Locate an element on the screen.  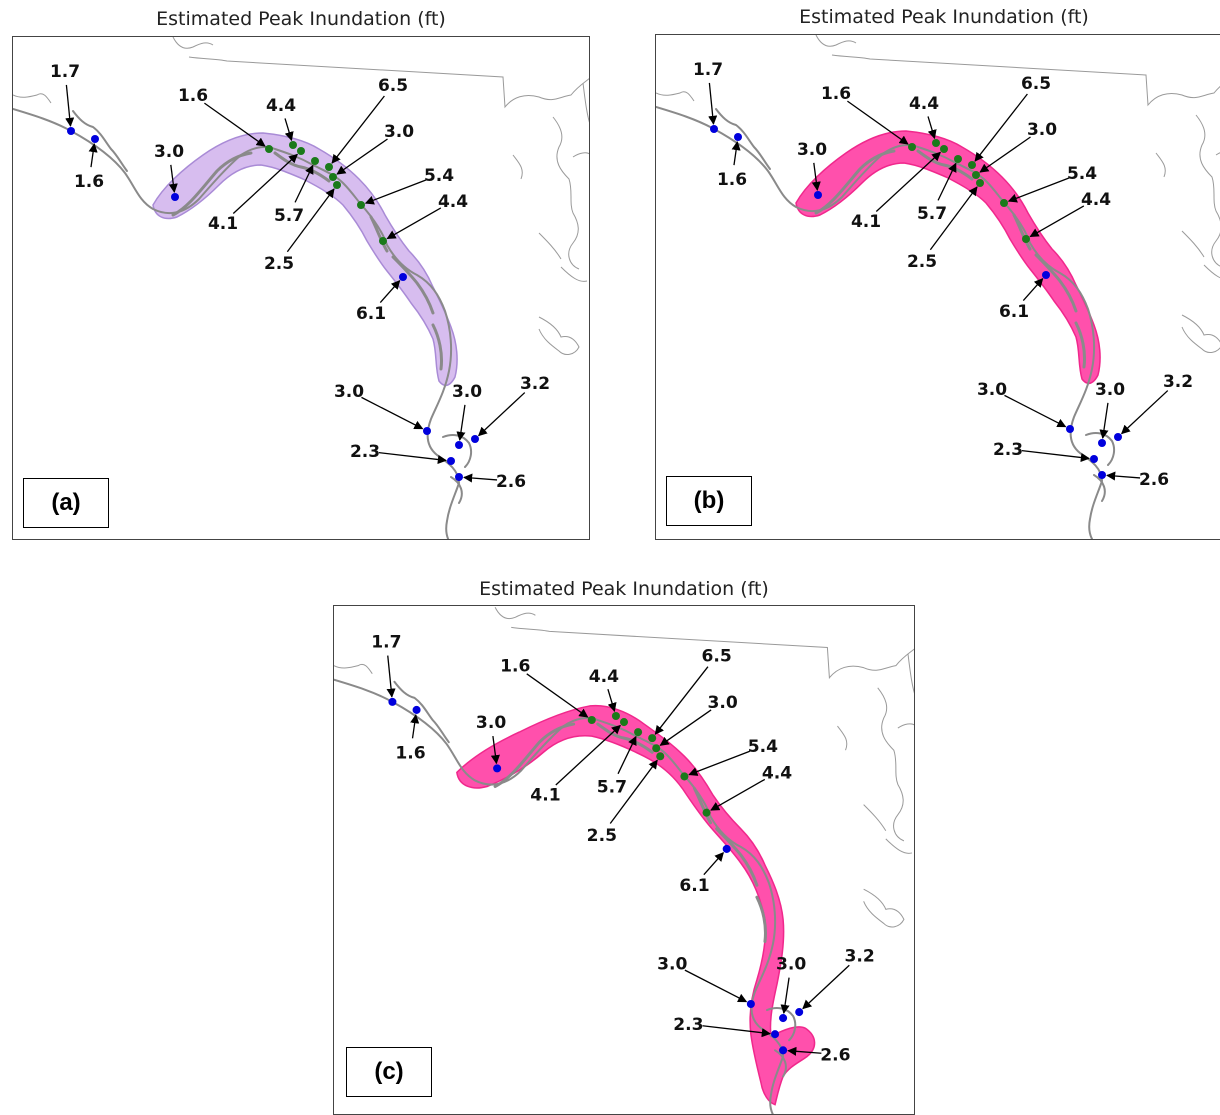
gauge-label: 1.7 is located at coordinates (708, 70).